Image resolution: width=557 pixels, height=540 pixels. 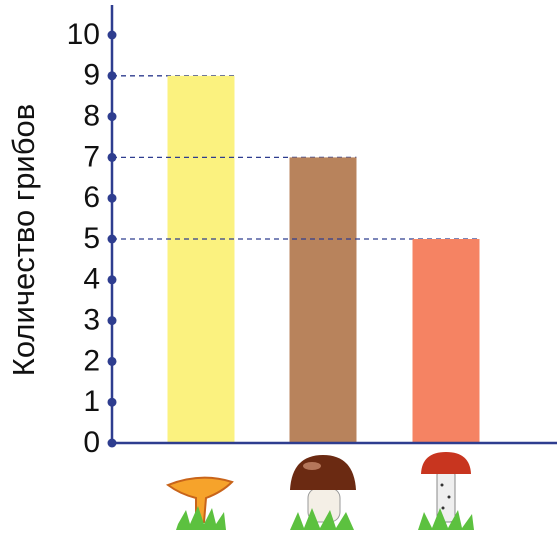 What do you see at coordinates (91, 116) in the screenshot?
I see `y-tick-label: 8` at bounding box center [91, 116].